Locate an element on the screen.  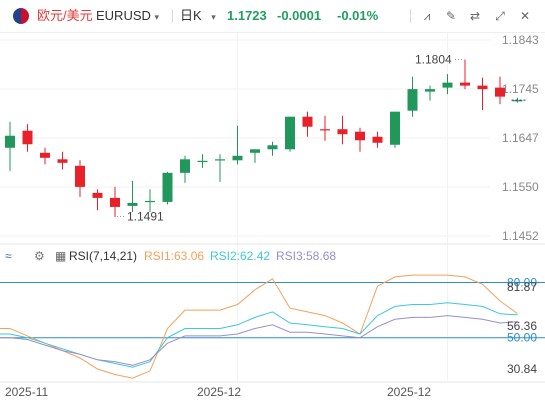
eu-us-flag-icon is located at coordinates (21, 16).